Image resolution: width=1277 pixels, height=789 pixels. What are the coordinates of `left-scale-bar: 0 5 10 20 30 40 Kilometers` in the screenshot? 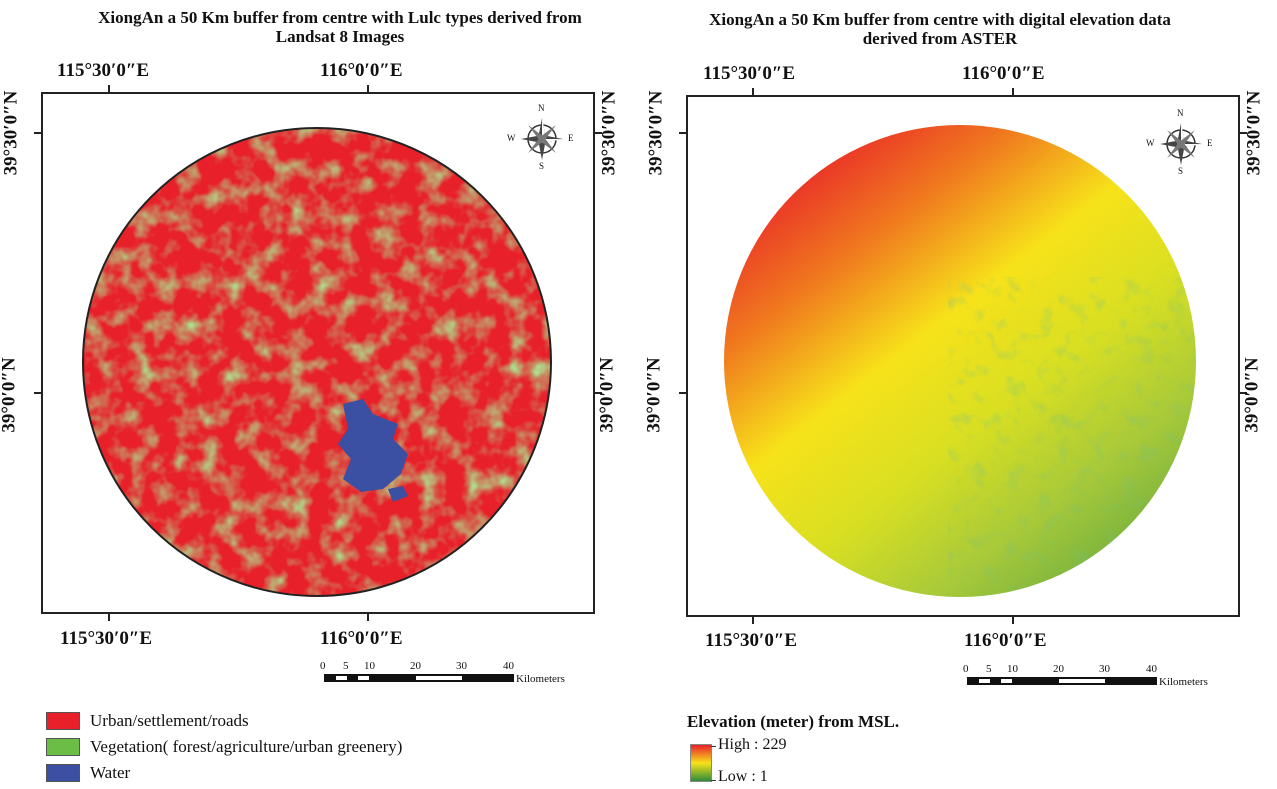 It's located at (442, 672).